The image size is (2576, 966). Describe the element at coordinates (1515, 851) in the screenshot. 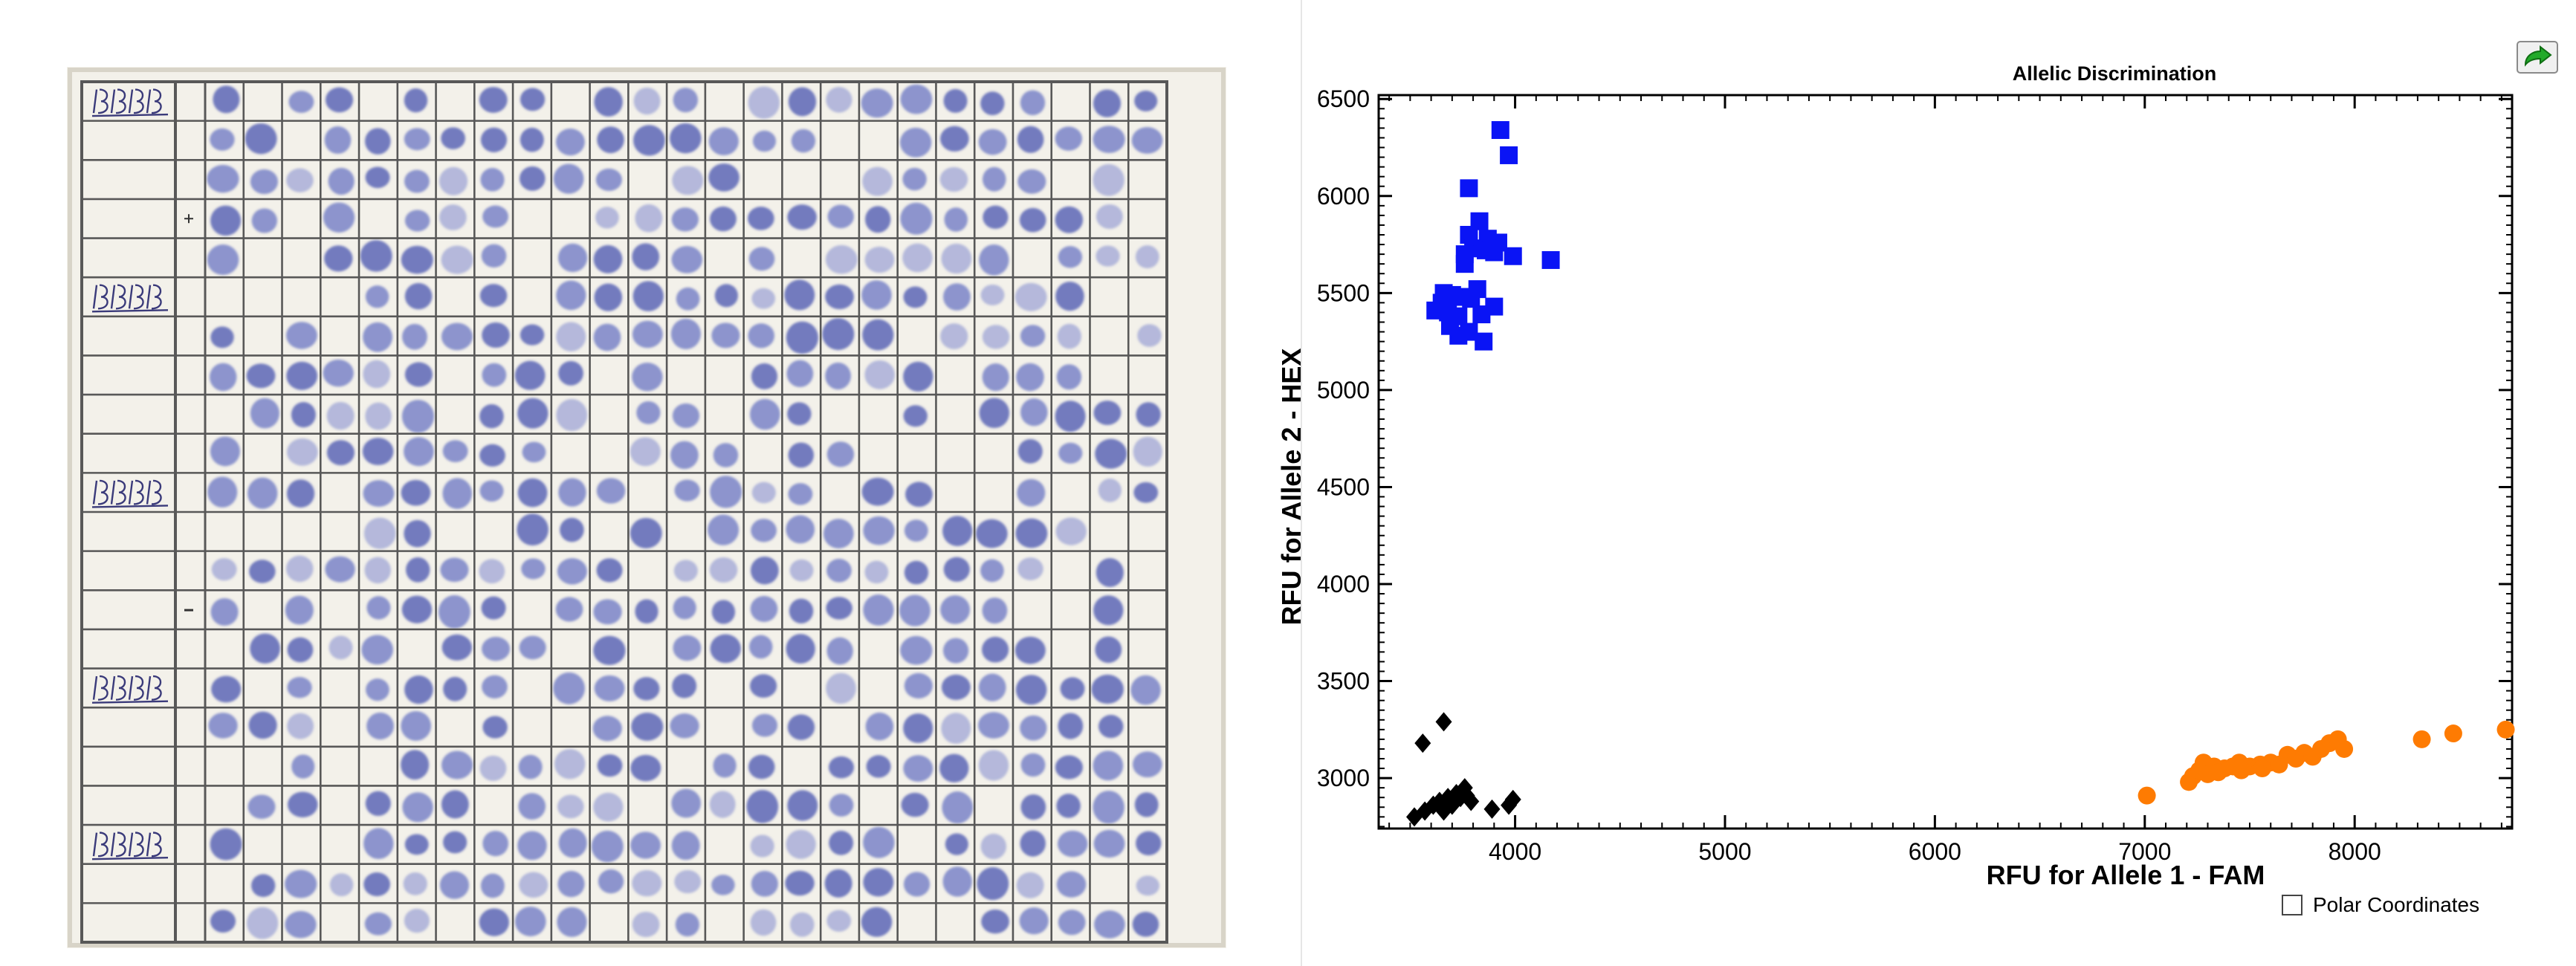

I see `x-tick-label: 4000` at that location.